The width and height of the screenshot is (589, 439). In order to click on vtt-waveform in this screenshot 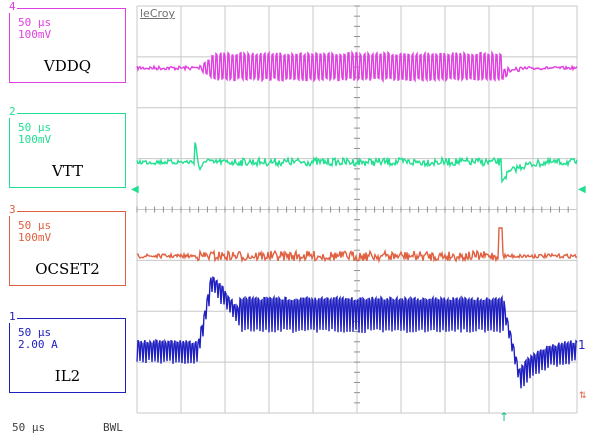, I will do `click(357, 163)`.